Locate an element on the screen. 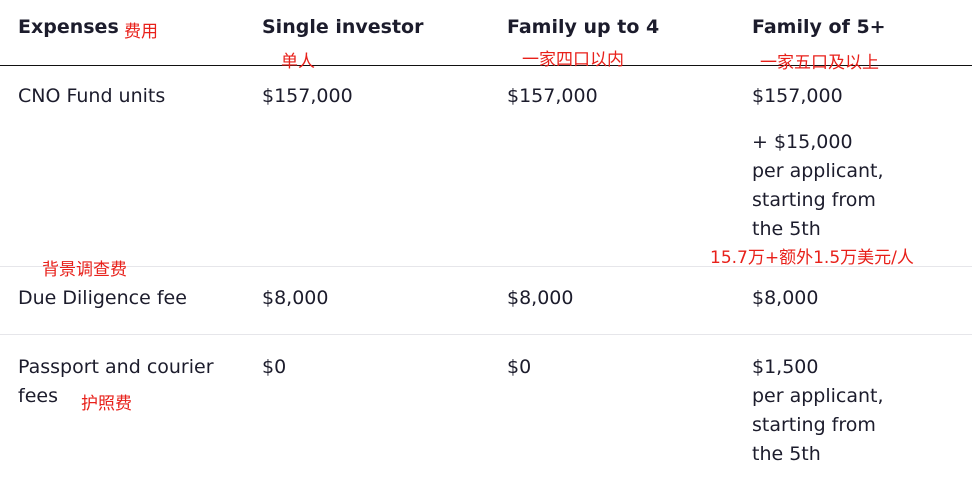 This screenshot has width=972, height=482. cell-family4: $0 is located at coordinates (519, 367).